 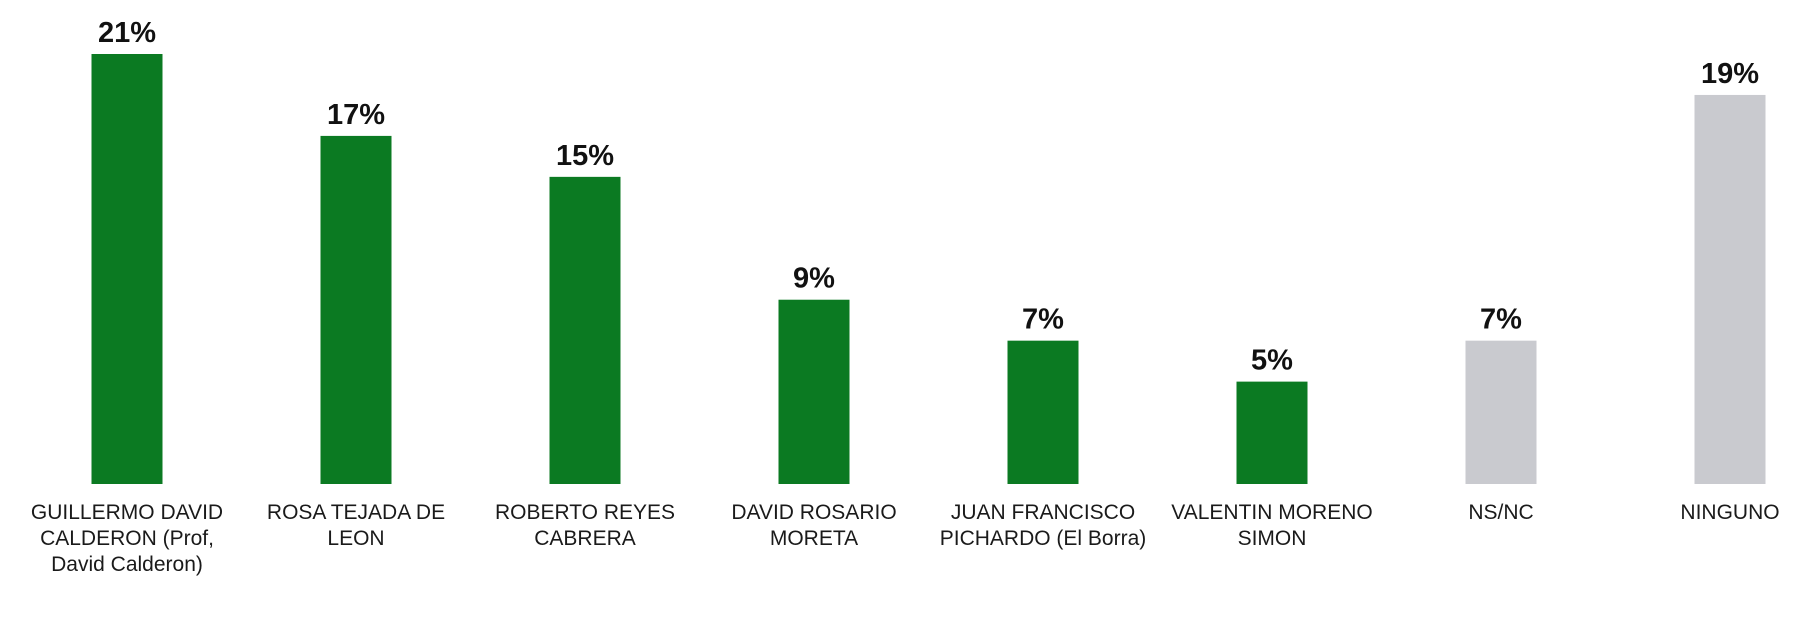 I want to click on value-label: 17%, so click(x=356, y=115).